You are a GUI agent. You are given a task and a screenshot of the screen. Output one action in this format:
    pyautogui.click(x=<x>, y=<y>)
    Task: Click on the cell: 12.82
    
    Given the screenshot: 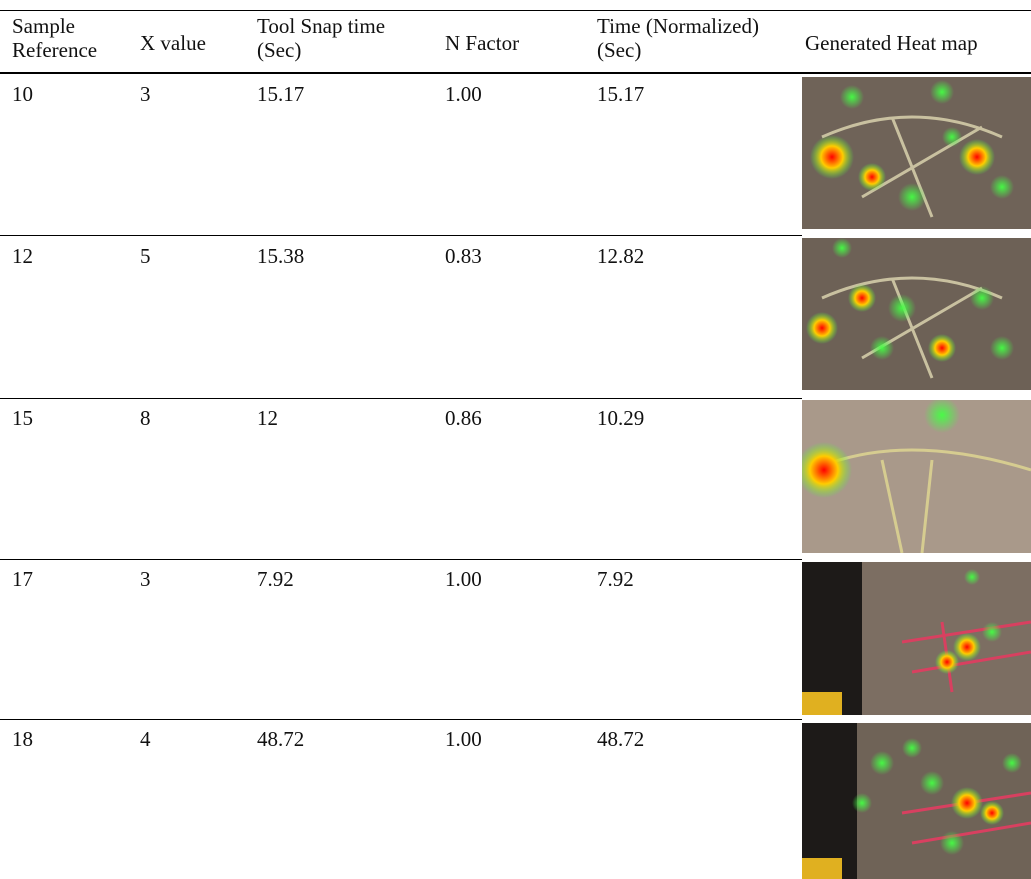 What is the action you would take?
    pyautogui.click(x=621, y=256)
    